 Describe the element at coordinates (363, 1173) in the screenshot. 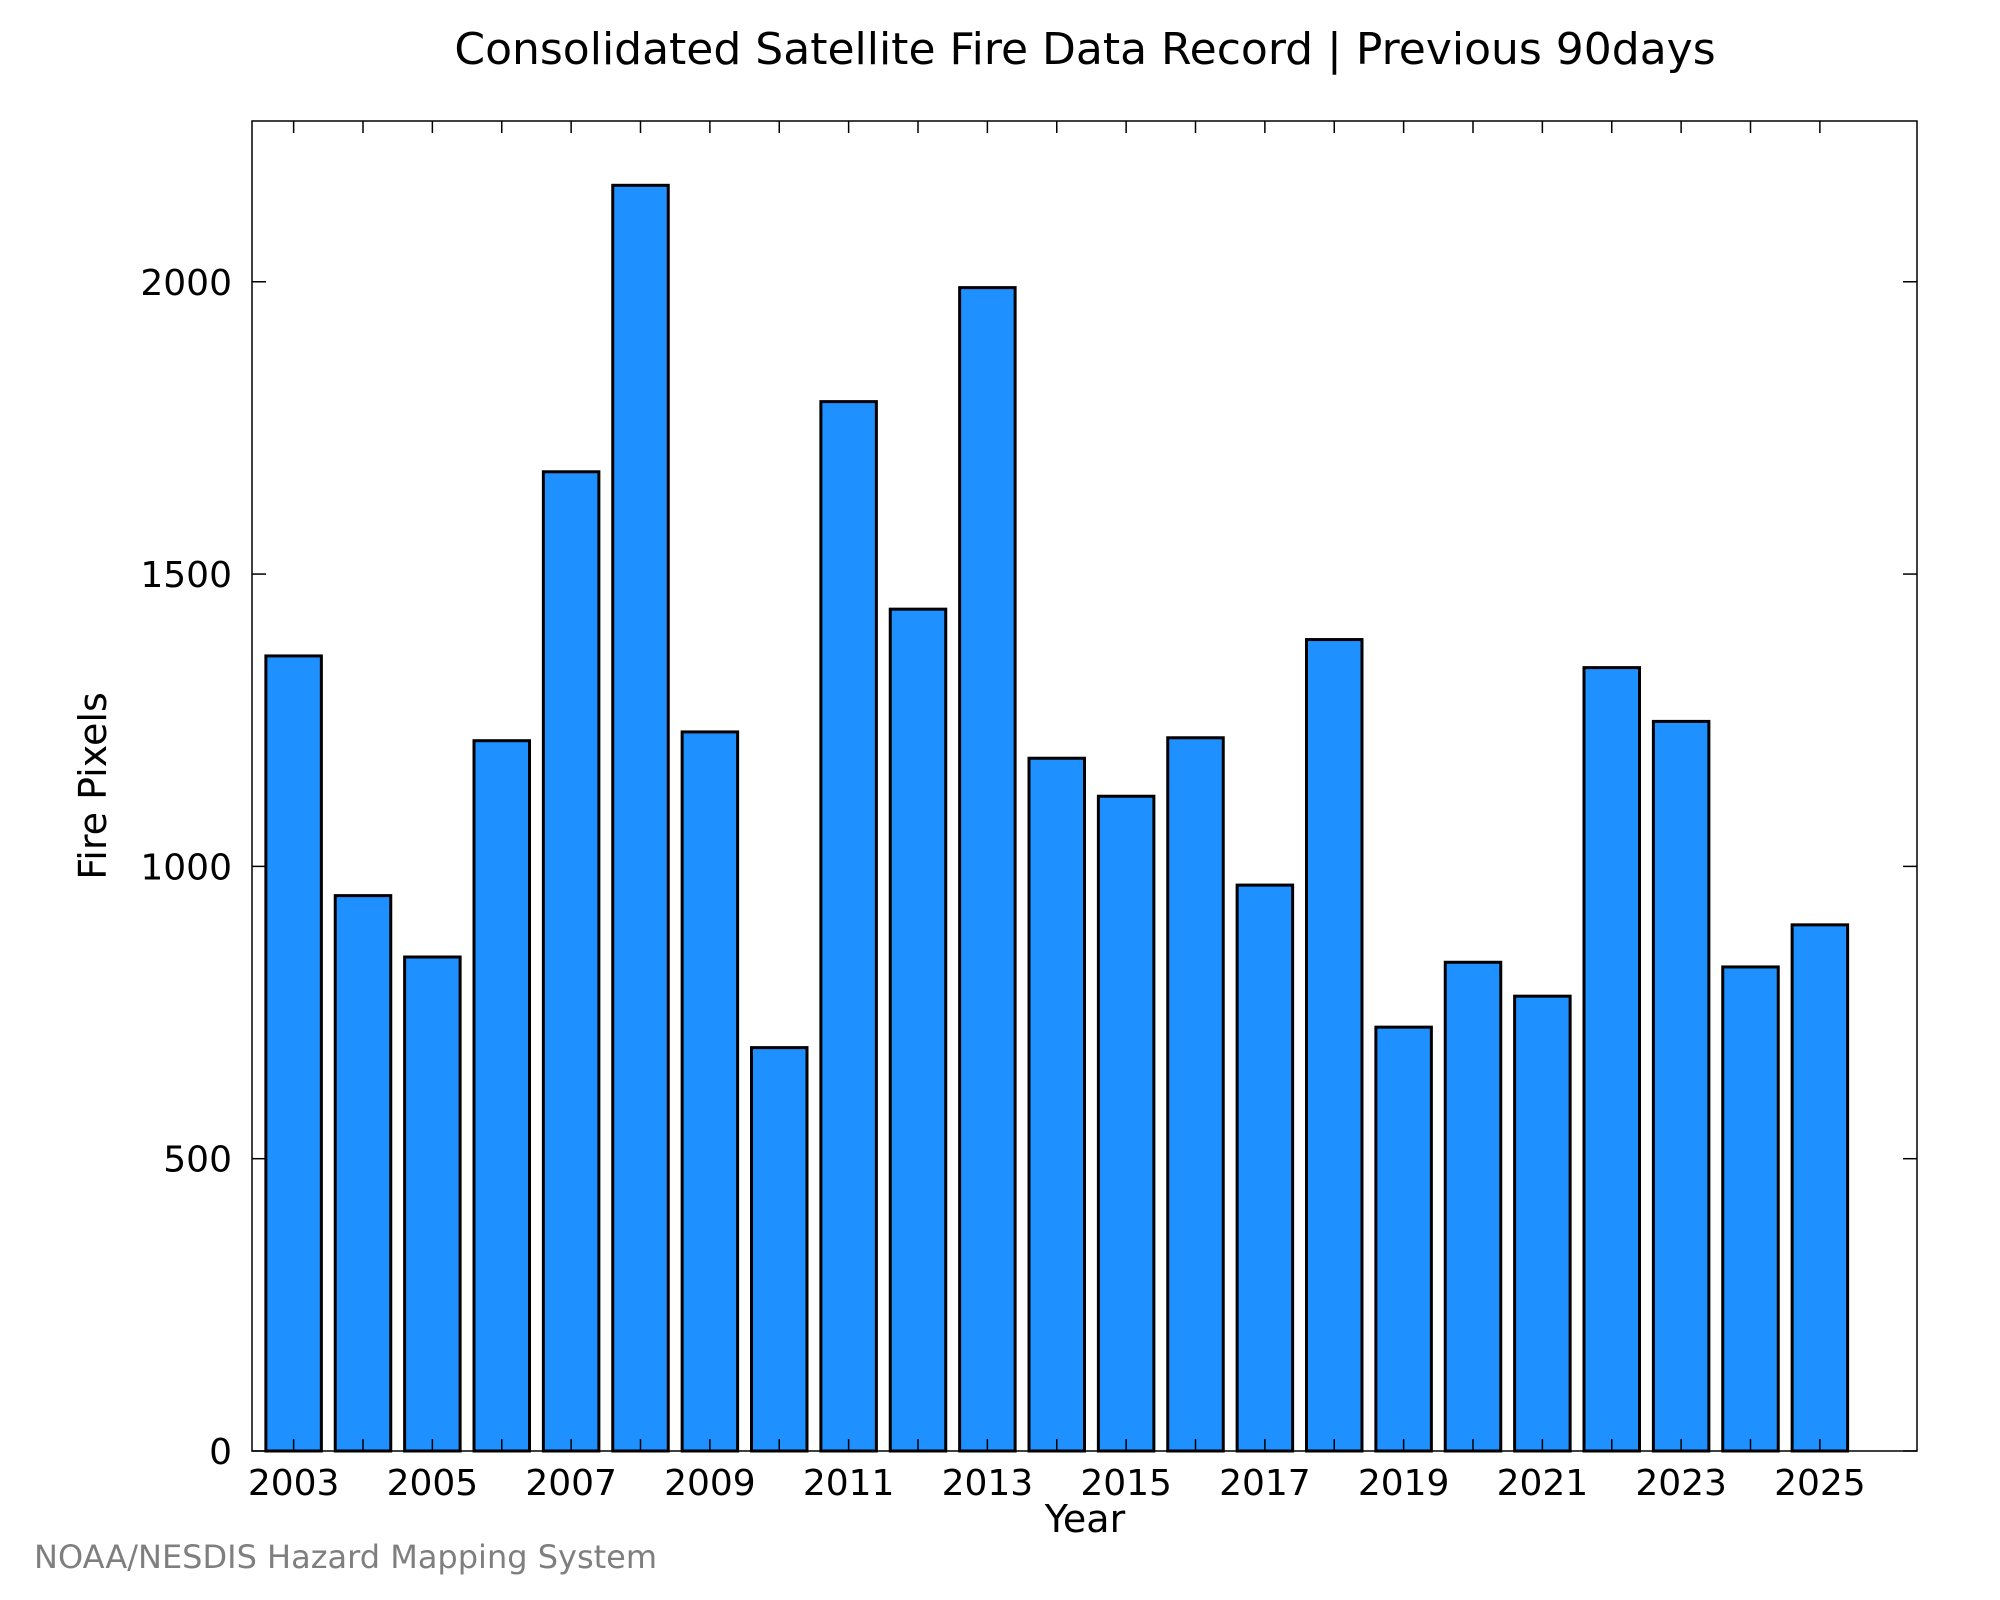

I see `bar-2004` at that location.